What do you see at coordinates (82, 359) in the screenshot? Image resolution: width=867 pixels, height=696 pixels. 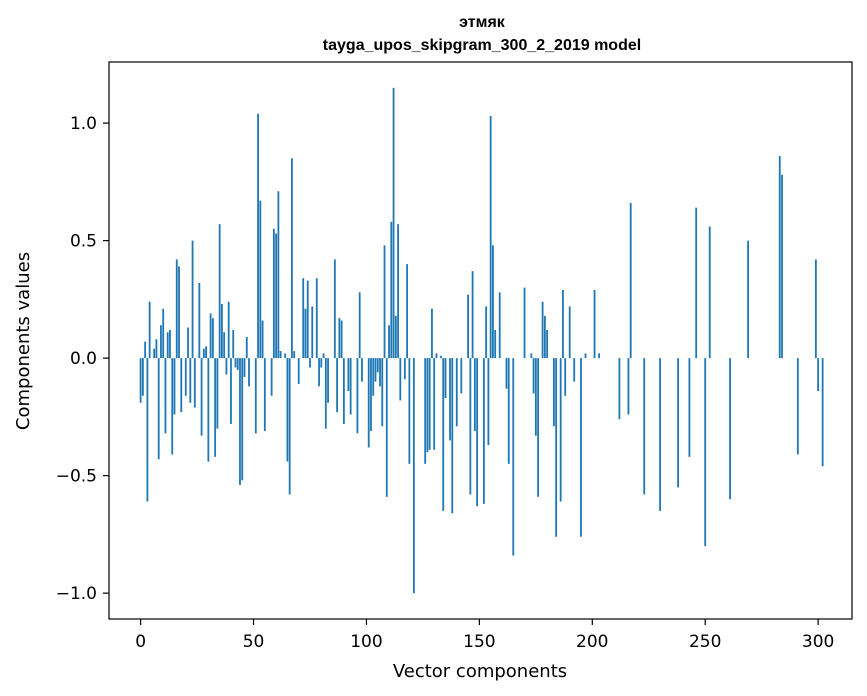 I see `y-axis-ticks: −1.0 −0.5 0.0 0.5 1.0` at bounding box center [82, 359].